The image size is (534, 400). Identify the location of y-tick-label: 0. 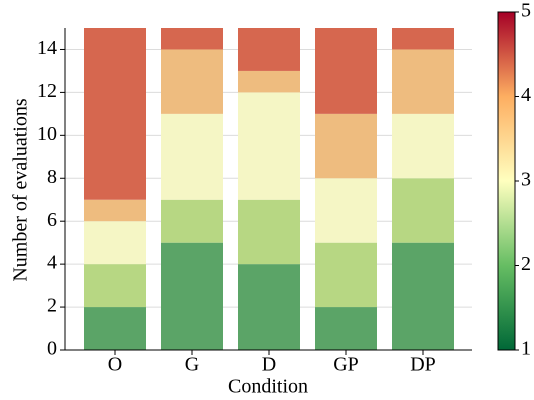
(52, 349).